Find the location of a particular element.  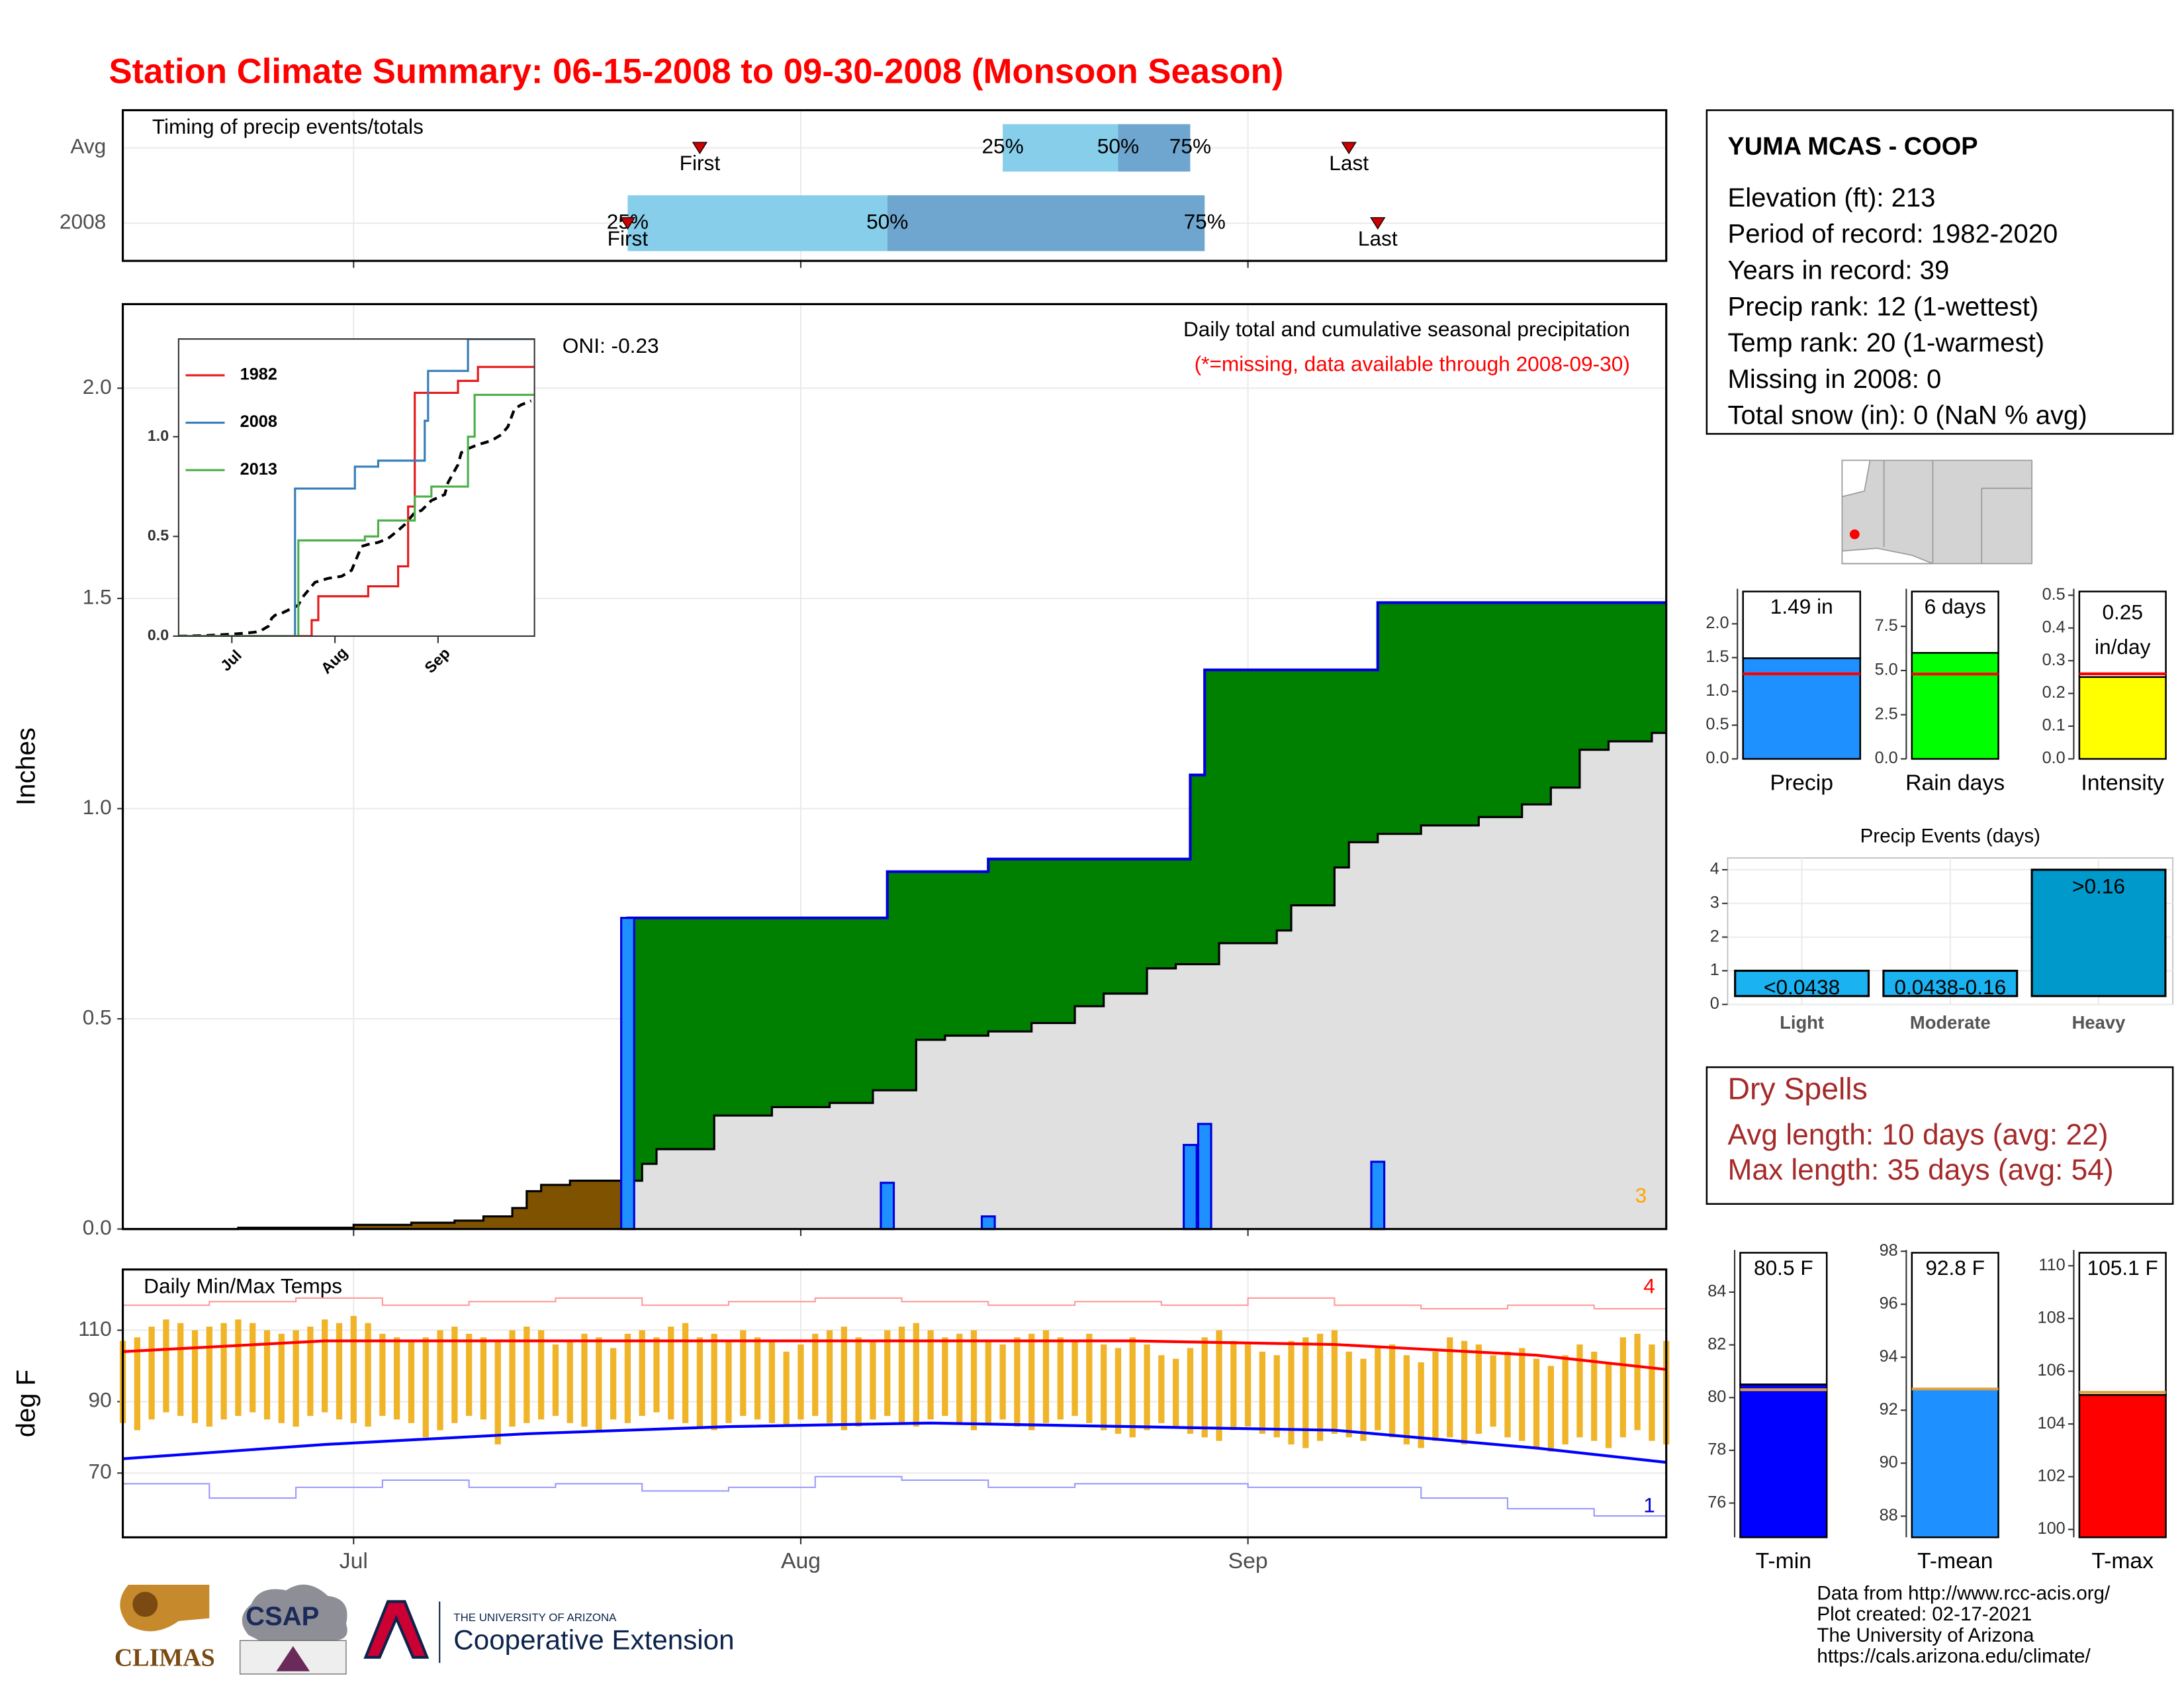

credit-line: Plot created: 02-17-2021 is located at coordinates (1925, 1614).